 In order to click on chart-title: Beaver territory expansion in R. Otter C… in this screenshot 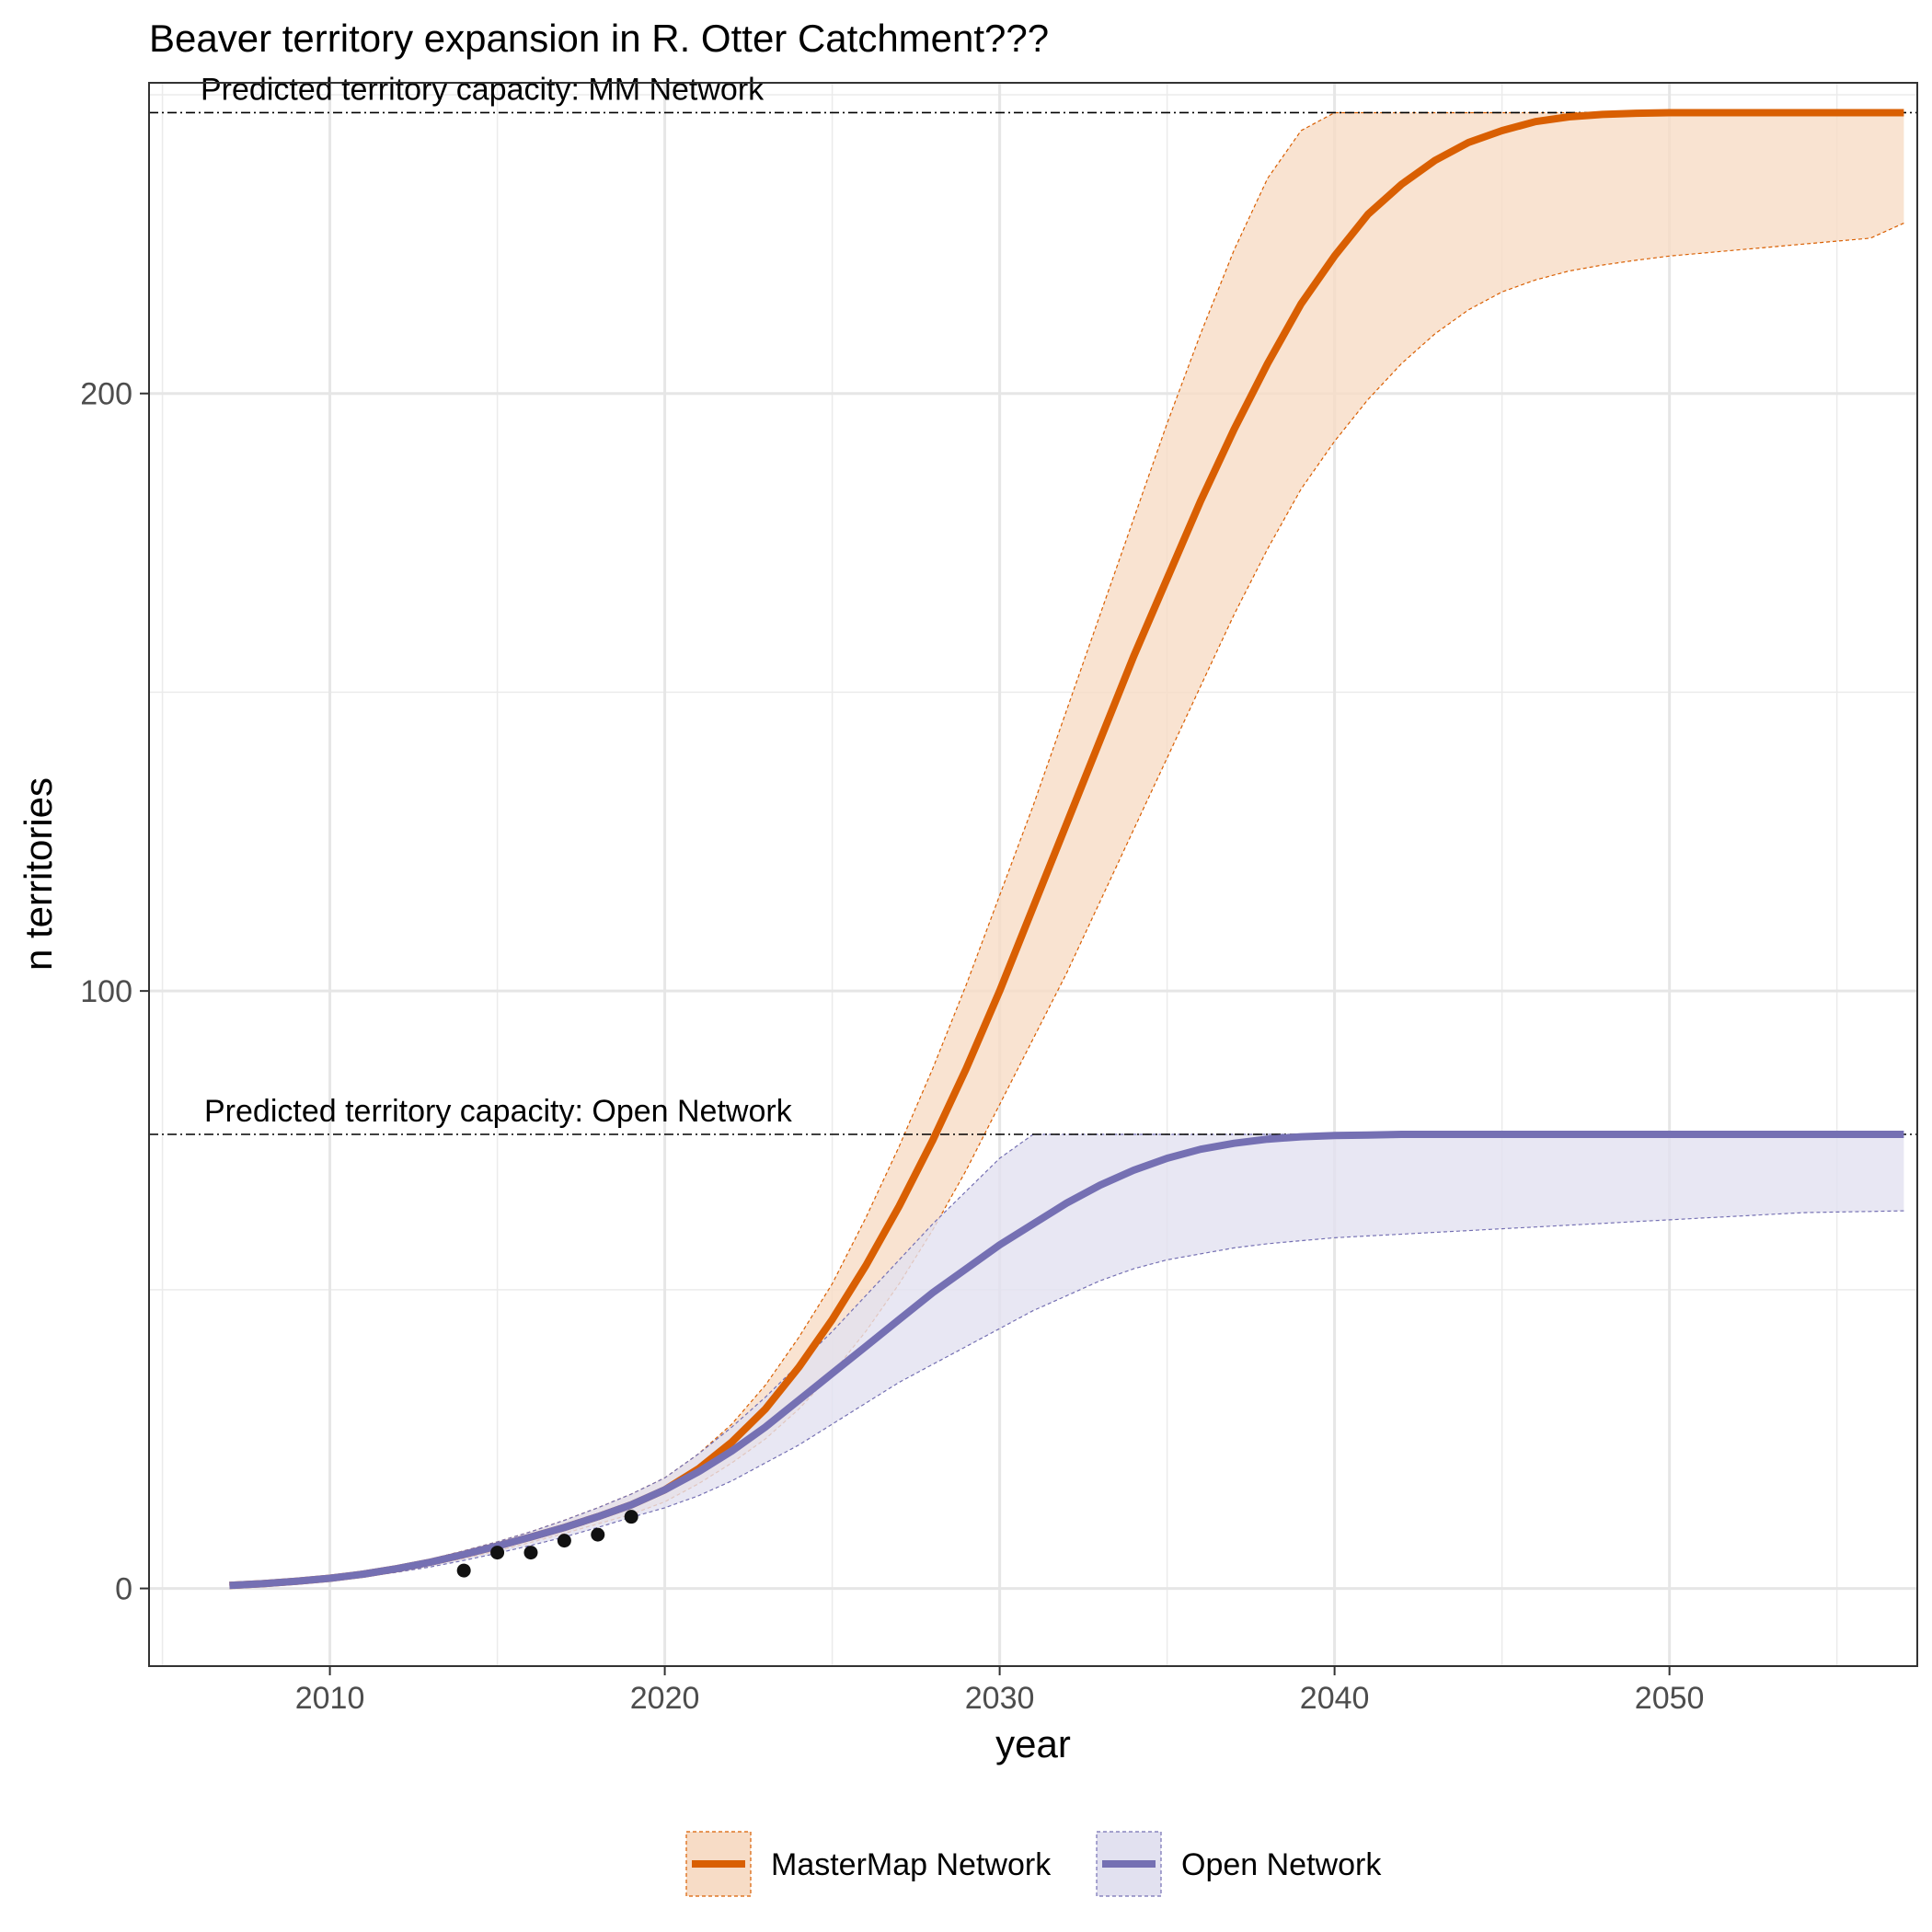, I will do `click(599, 38)`.